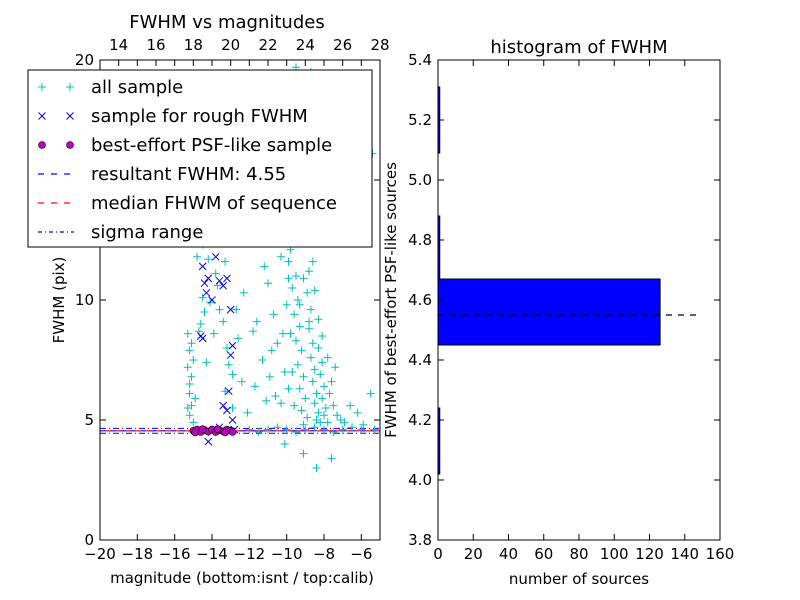 The height and width of the screenshot is (600, 800). Describe the element at coordinates (420, 60) in the screenshot. I see `histogram-y-tick-label: 5.4` at that location.